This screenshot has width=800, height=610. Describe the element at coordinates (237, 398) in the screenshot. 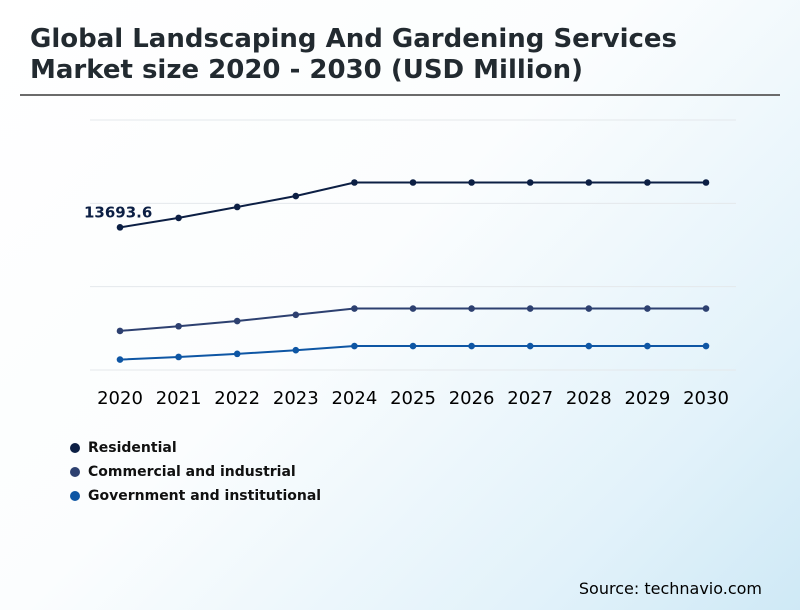

I see `x-tick-label: 2022` at that location.